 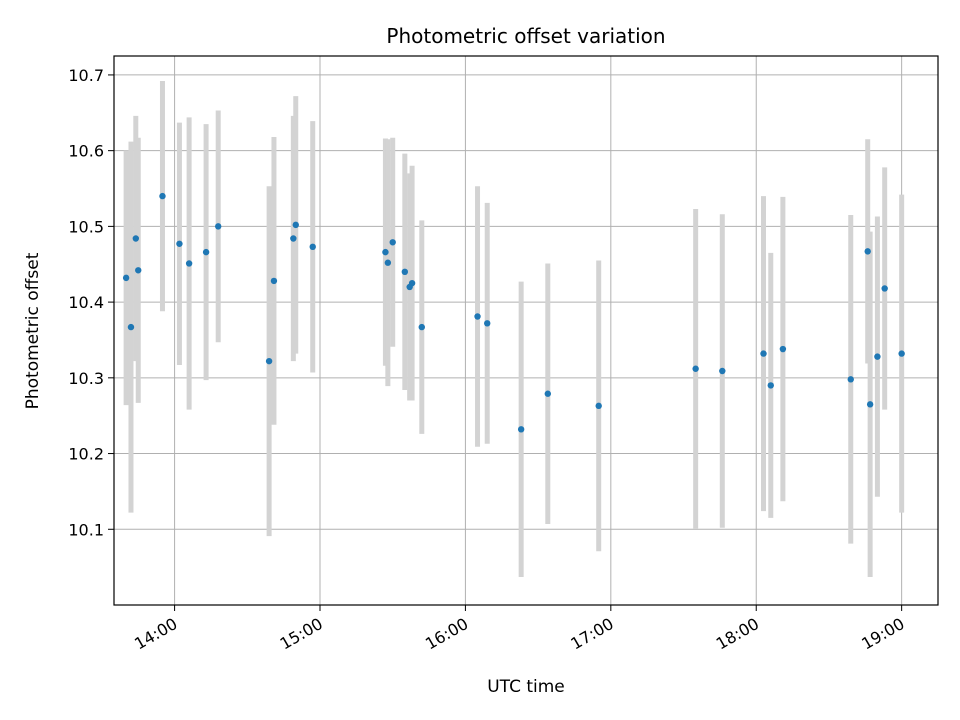 What do you see at coordinates (86, 378) in the screenshot?
I see `y-tick-label: 10.3` at bounding box center [86, 378].